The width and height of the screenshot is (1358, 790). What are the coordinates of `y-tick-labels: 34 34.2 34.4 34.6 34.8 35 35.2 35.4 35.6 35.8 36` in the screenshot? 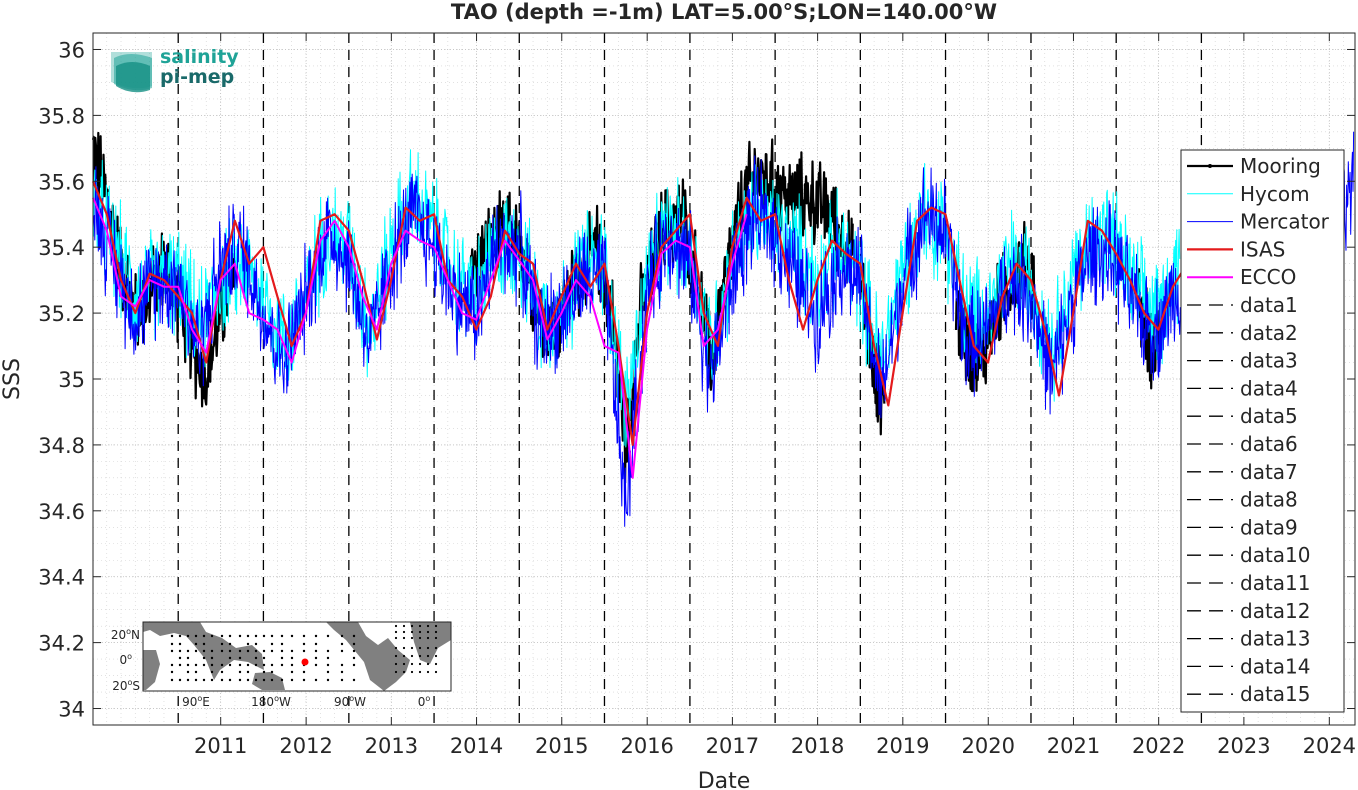 It's located at (61, 379).